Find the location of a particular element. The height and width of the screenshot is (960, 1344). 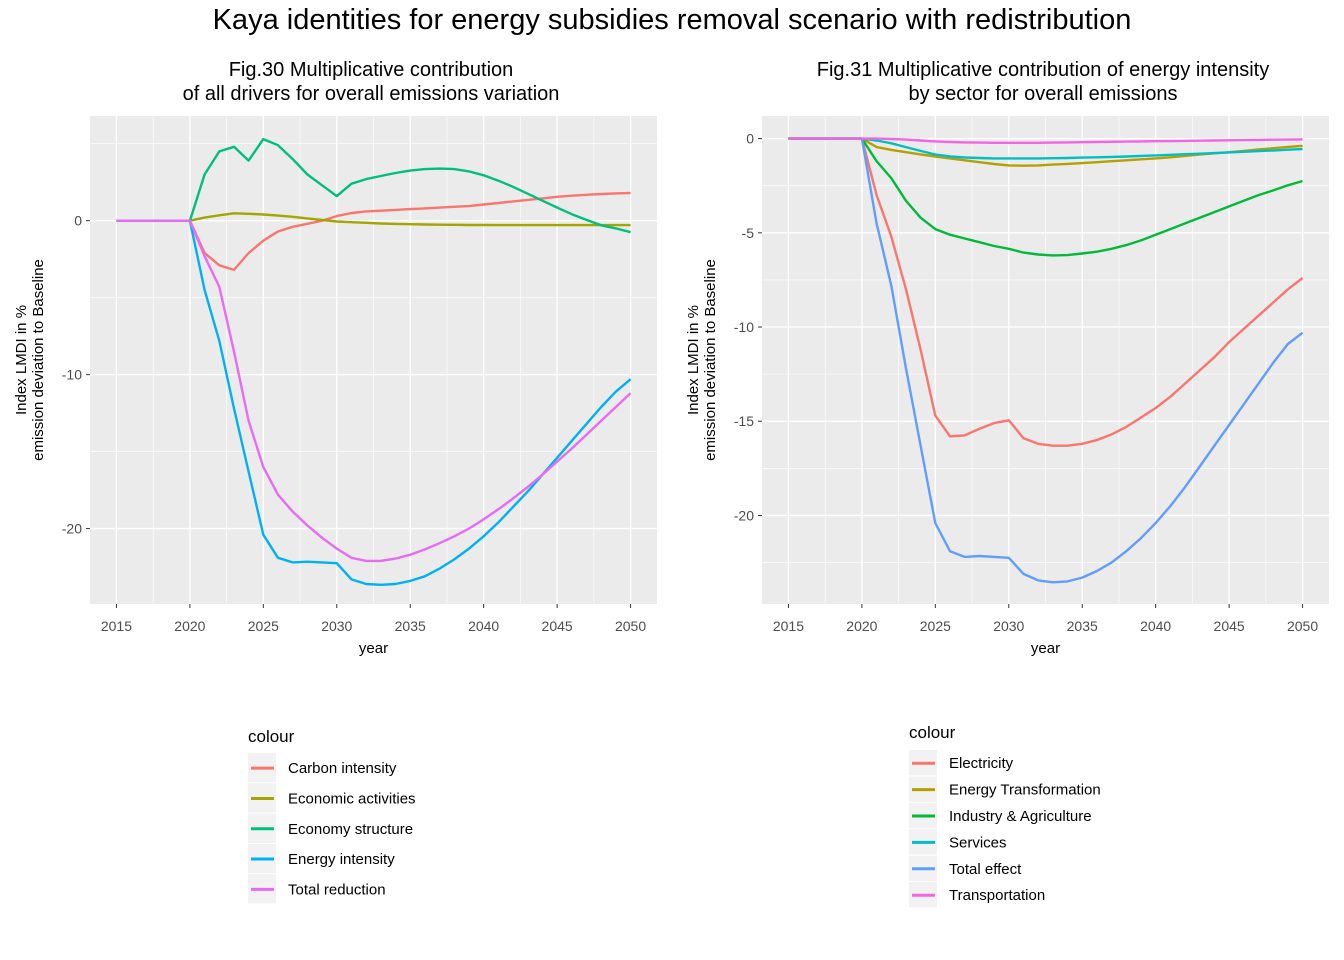

legend-label-services: Services is located at coordinates (978, 842).